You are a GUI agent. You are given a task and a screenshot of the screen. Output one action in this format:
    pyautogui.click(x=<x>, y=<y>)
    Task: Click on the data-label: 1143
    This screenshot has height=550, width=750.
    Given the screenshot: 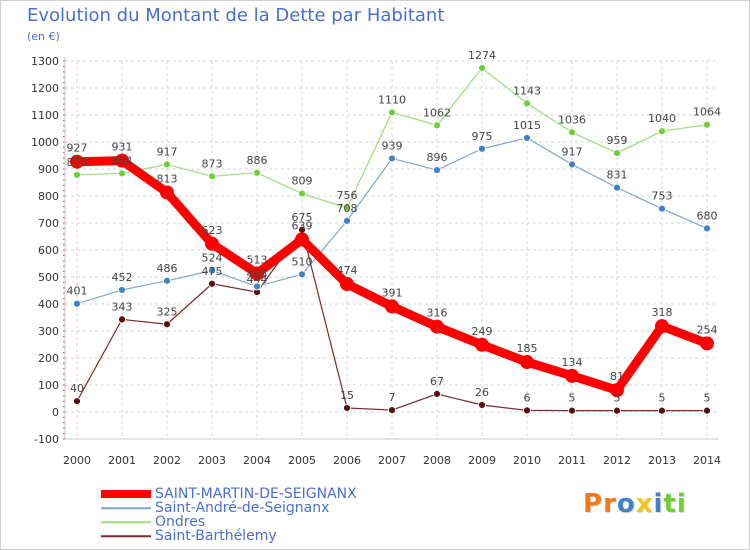 What is the action you would take?
    pyautogui.click(x=527, y=90)
    